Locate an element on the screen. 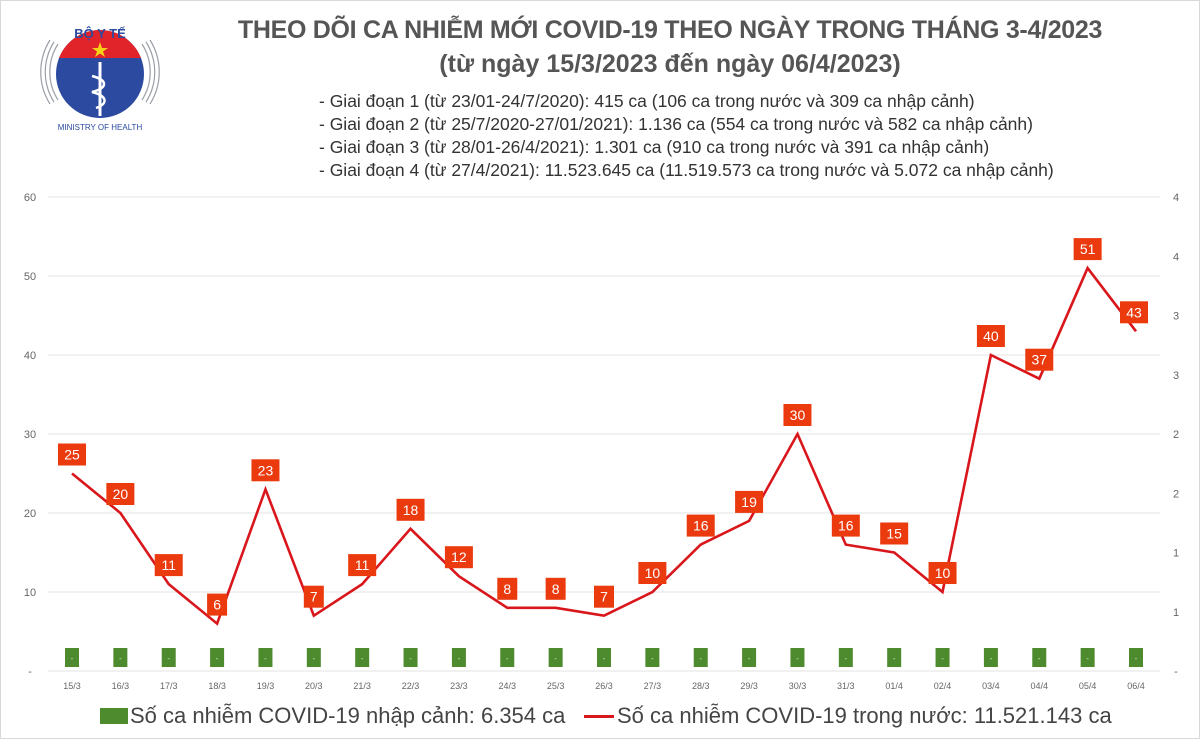  data-label: 23 is located at coordinates (266, 470).